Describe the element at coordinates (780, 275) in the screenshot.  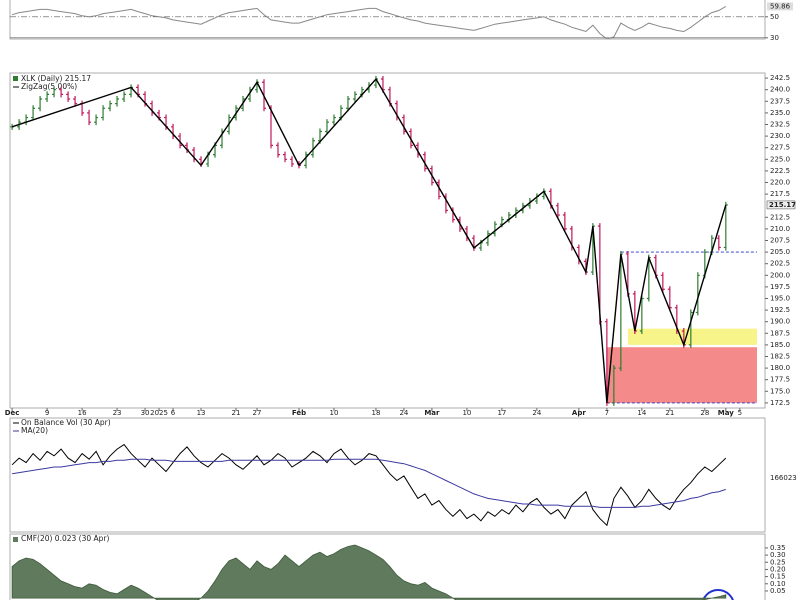
I see `y-tick-label: 200.0` at that location.